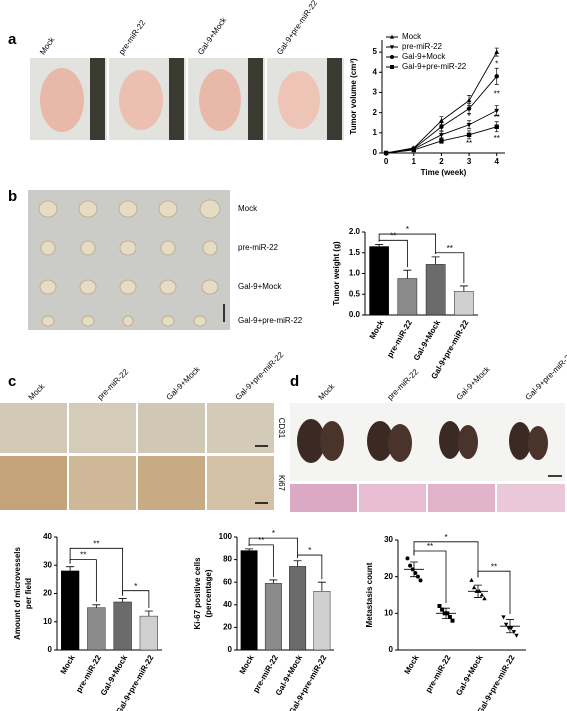  What do you see at coordinates (355, 273) in the screenshot?
I see `y-tick-label: 1.0` at bounding box center [355, 273].